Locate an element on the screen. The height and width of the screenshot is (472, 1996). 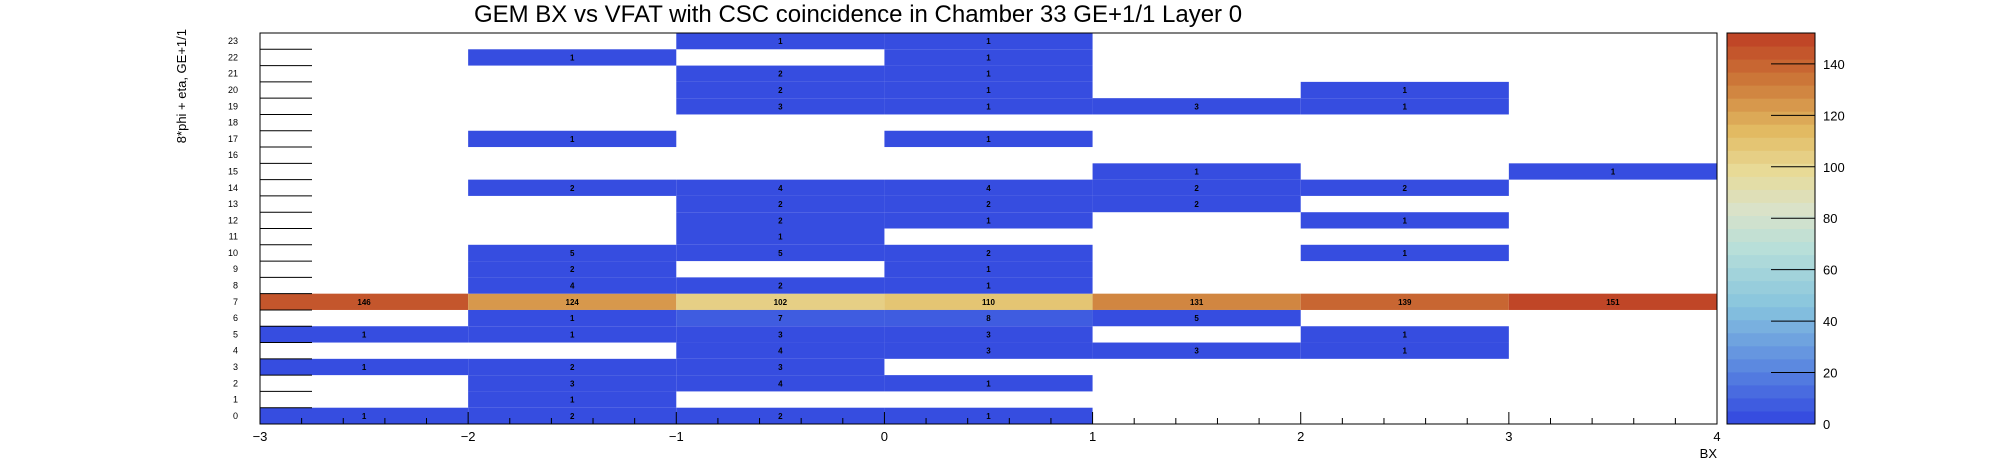
cell-value-label: 146 is located at coordinates (364, 302).